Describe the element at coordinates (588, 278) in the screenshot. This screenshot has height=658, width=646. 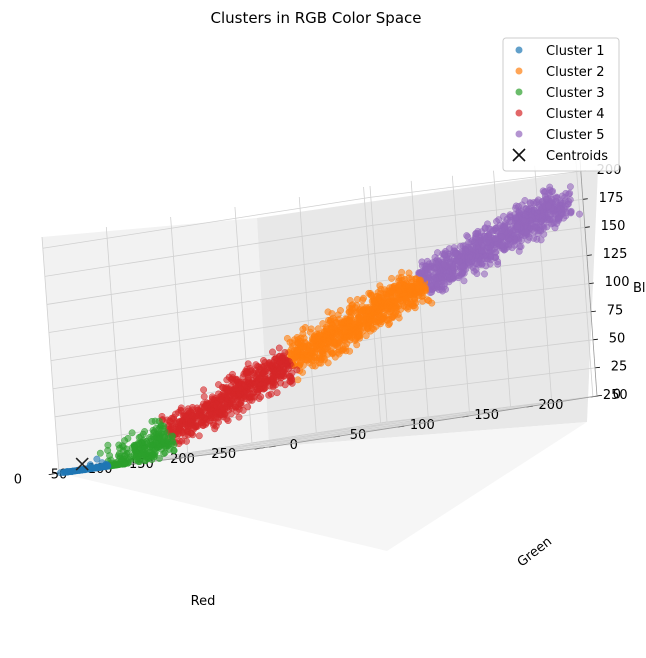
I see `z-axis-line` at that location.